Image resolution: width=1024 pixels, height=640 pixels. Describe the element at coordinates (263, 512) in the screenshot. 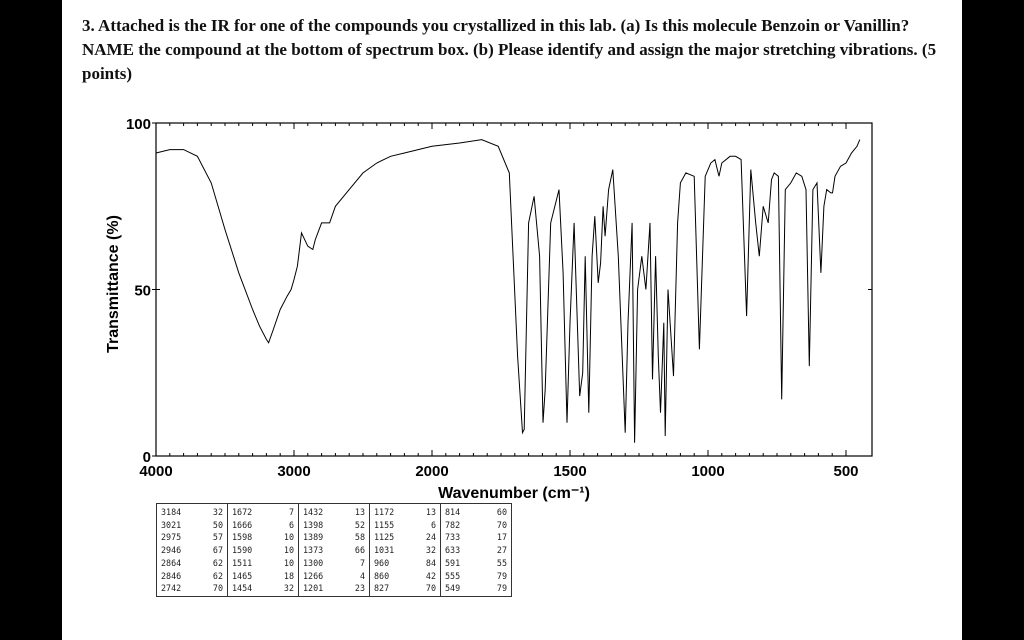

I see `peak-entry: 1672 7` at that location.